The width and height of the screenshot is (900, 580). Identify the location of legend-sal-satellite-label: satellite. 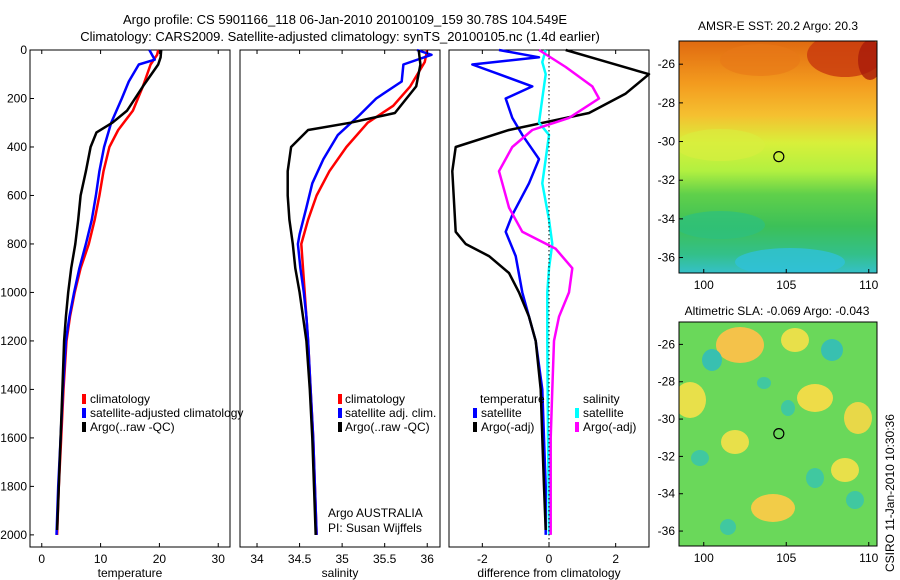
(603, 413).